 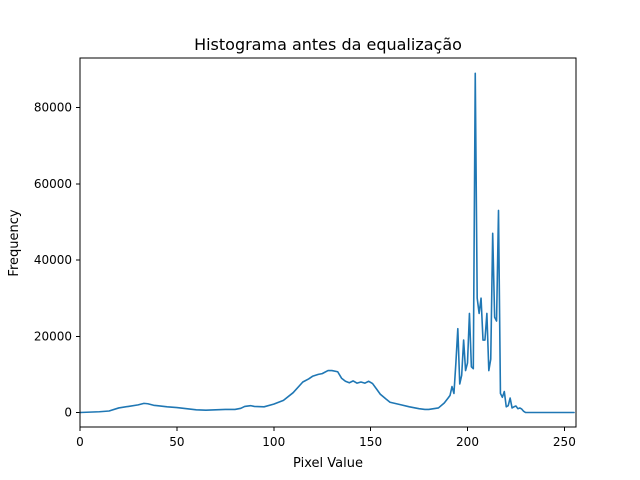 I want to click on x-tick-label: 50, so click(x=176, y=442).